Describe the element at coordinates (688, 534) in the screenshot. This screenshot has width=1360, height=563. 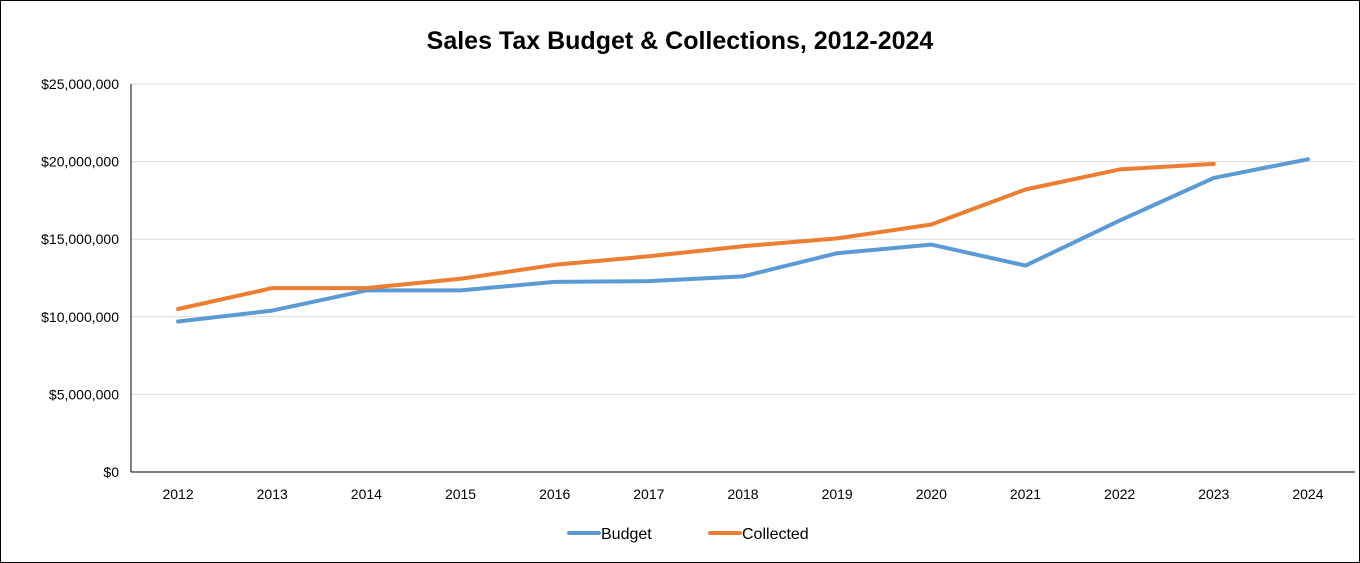
I see `legend: Budget Collected` at that location.